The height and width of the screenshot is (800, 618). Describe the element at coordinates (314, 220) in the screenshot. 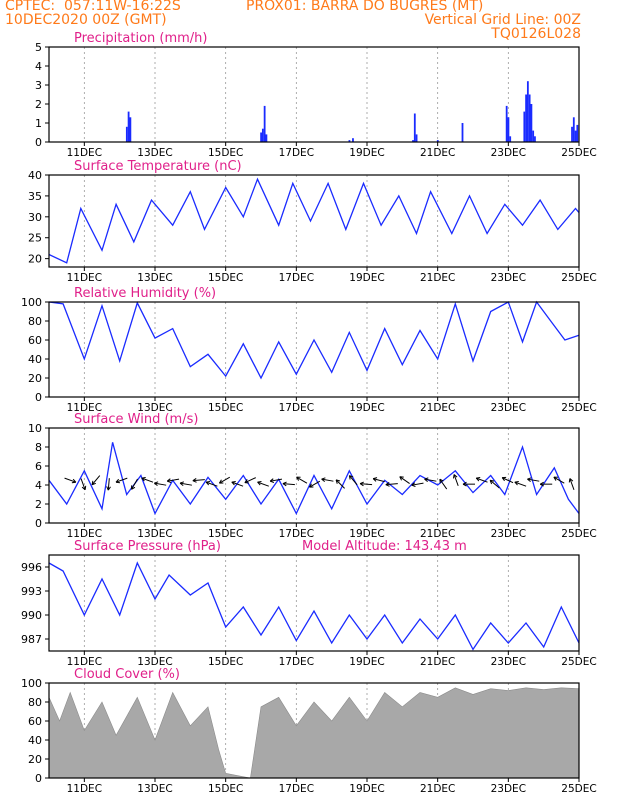

I see `series-line` at that location.